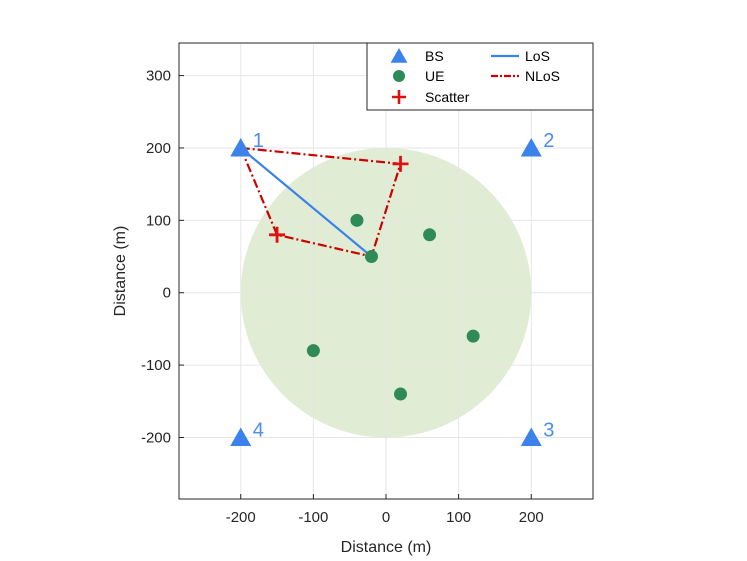 This screenshot has width=747, height=561. Describe the element at coordinates (399, 97) in the screenshot. I see `legend-scatter-marker` at that location.